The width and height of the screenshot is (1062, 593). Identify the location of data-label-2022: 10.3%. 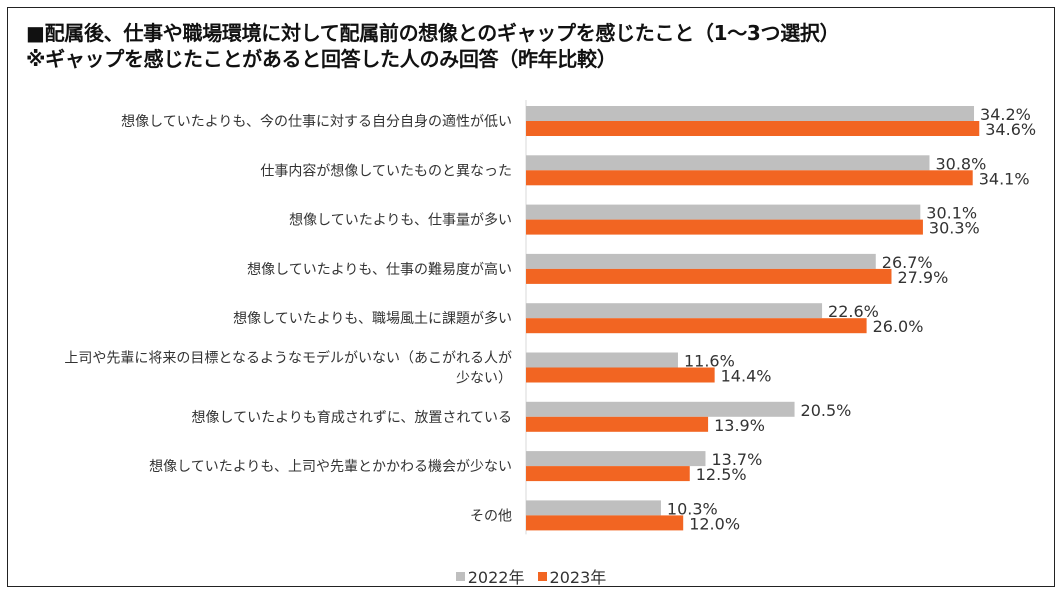
(692, 508).